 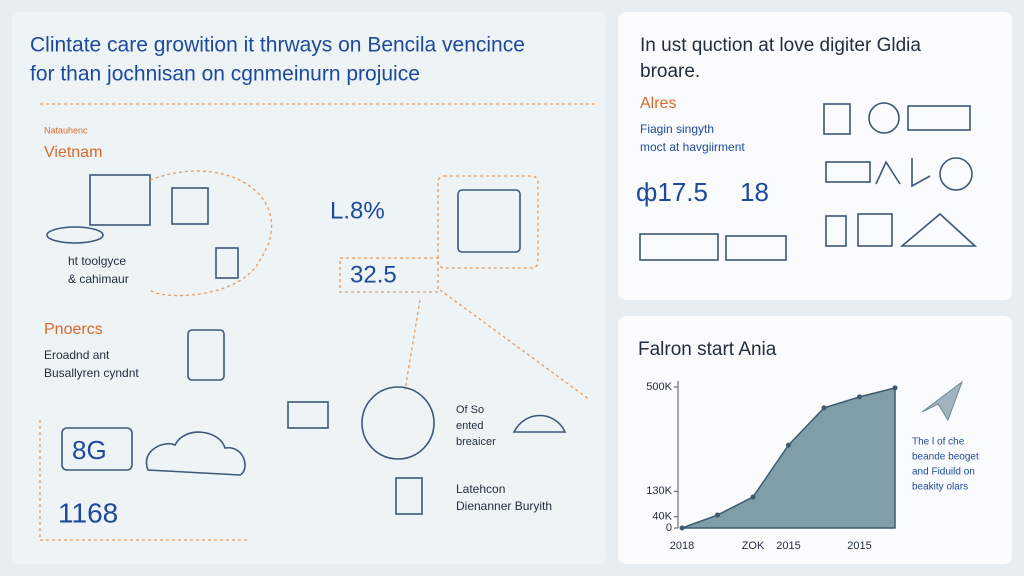 What do you see at coordinates (940, 487) in the screenshot?
I see `chart-note: beakity olars` at bounding box center [940, 487].